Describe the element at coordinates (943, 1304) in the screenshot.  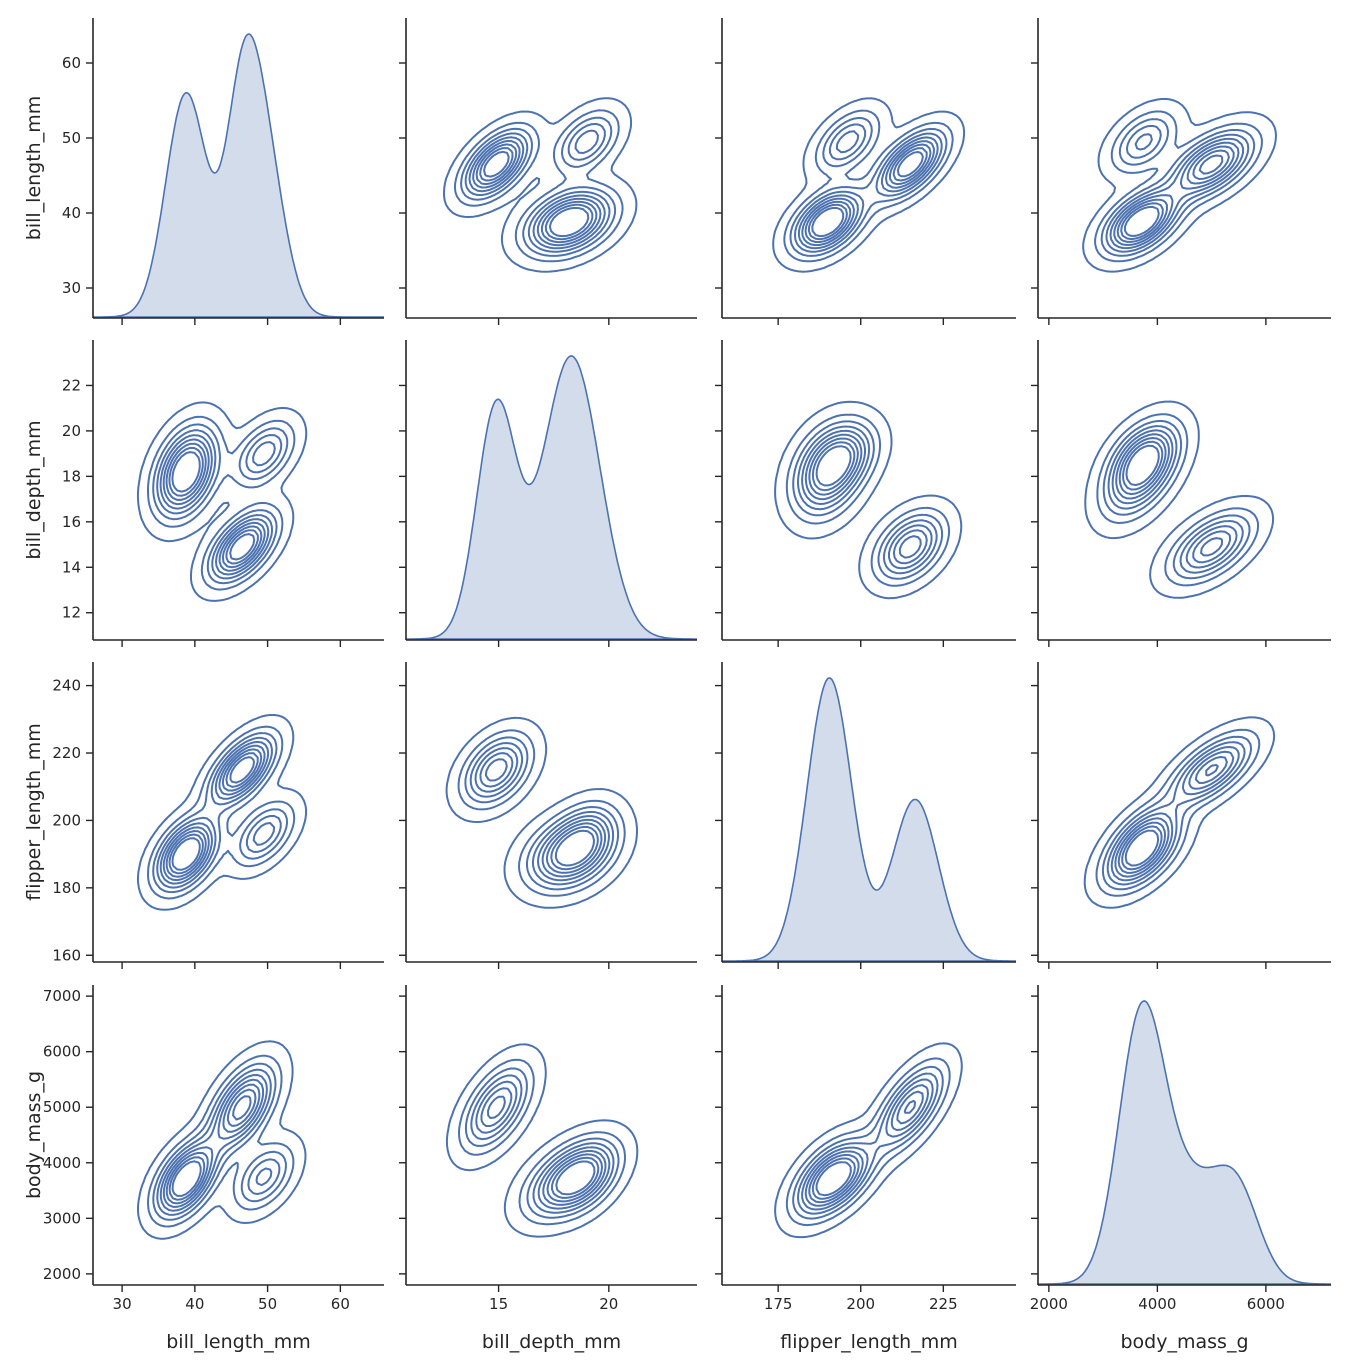
I see `x-tick-label: 225` at that location.